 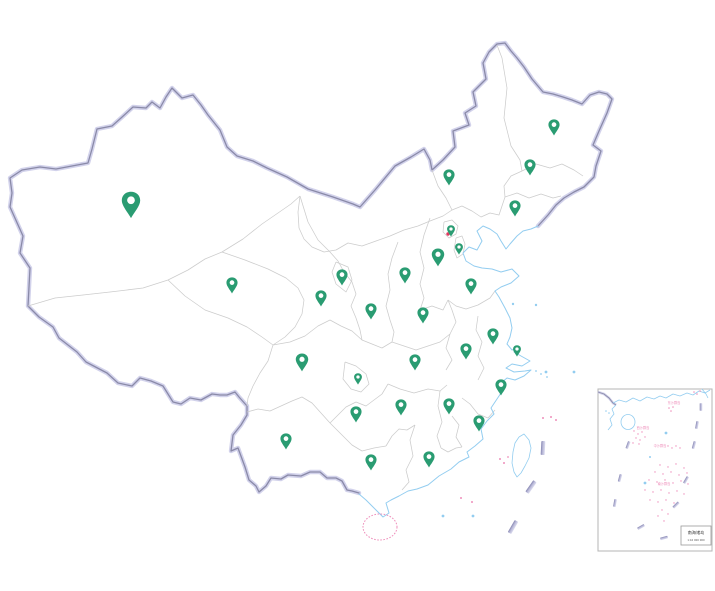 What do you see at coordinates (302, 362) in the screenshot?
I see `location-pin-icon-sichuan` at bounding box center [302, 362].